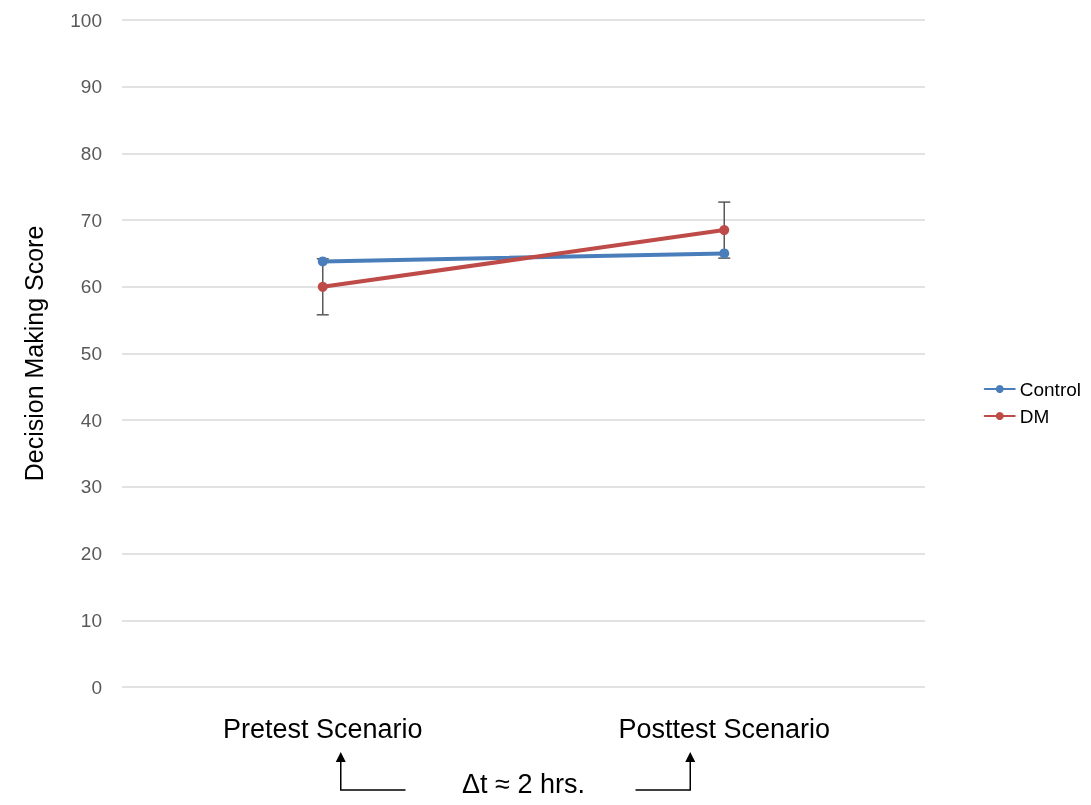 This screenshot has width=1091, height=805. Describe the element at coordinates (1050, 389) in the screenshot. I see `legend-label: Control` at that location.